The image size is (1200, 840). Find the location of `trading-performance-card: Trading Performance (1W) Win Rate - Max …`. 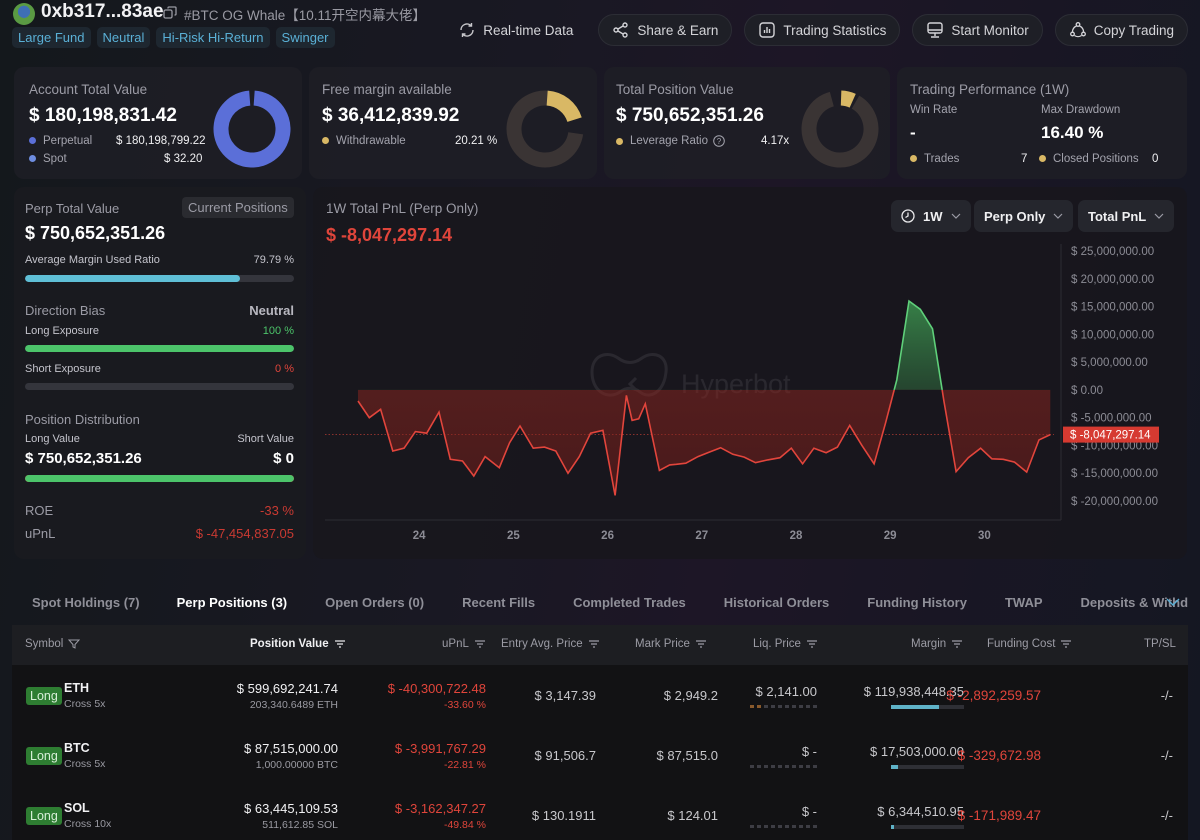

trading-performance-card: Trading Performance (1W) Win Rate - Max … is located at coordinates (1042, 123).